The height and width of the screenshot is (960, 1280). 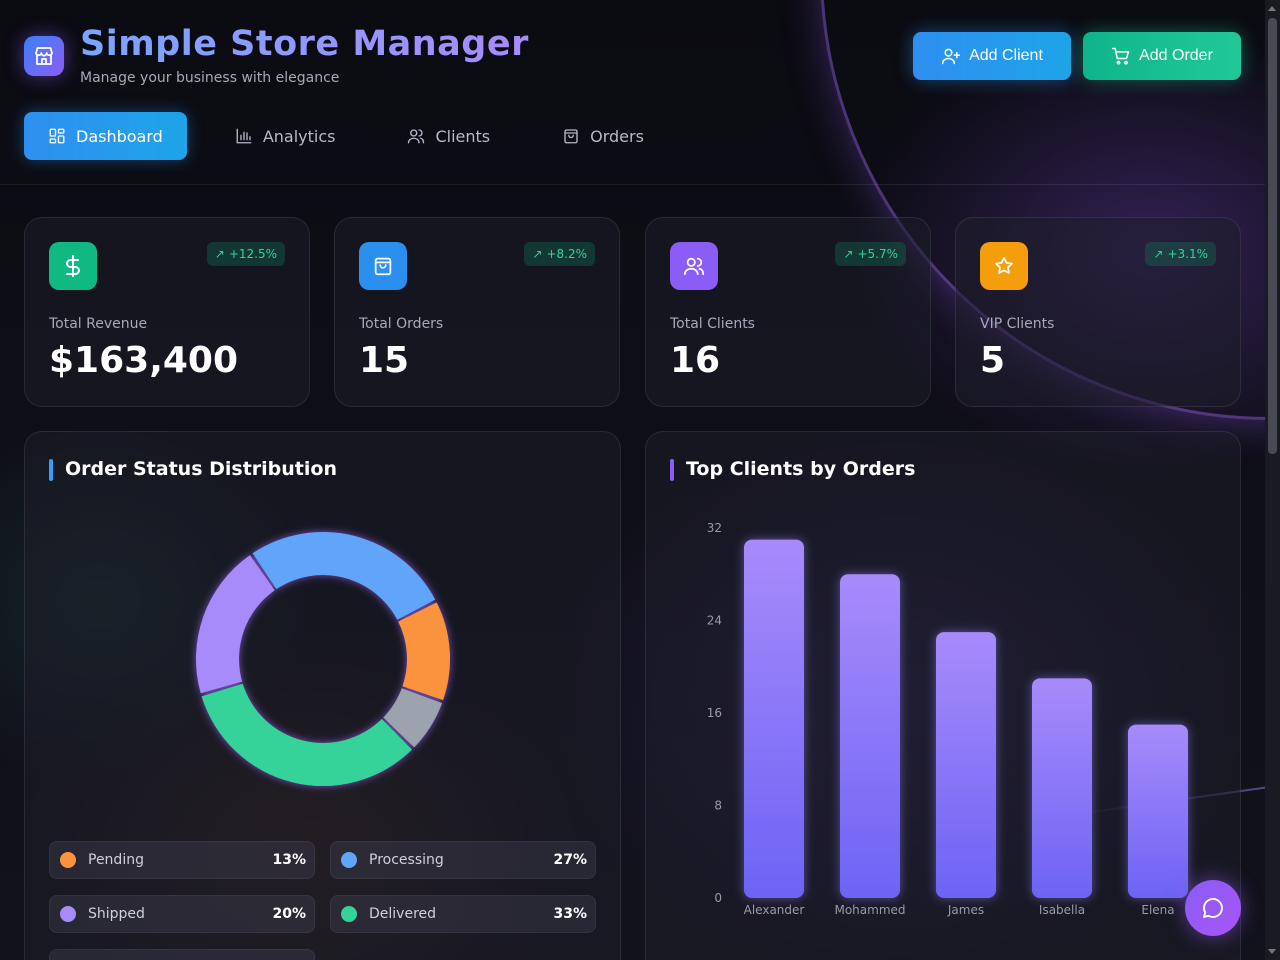 I want to click on user-plus-icon, so click(x=951, y=56).